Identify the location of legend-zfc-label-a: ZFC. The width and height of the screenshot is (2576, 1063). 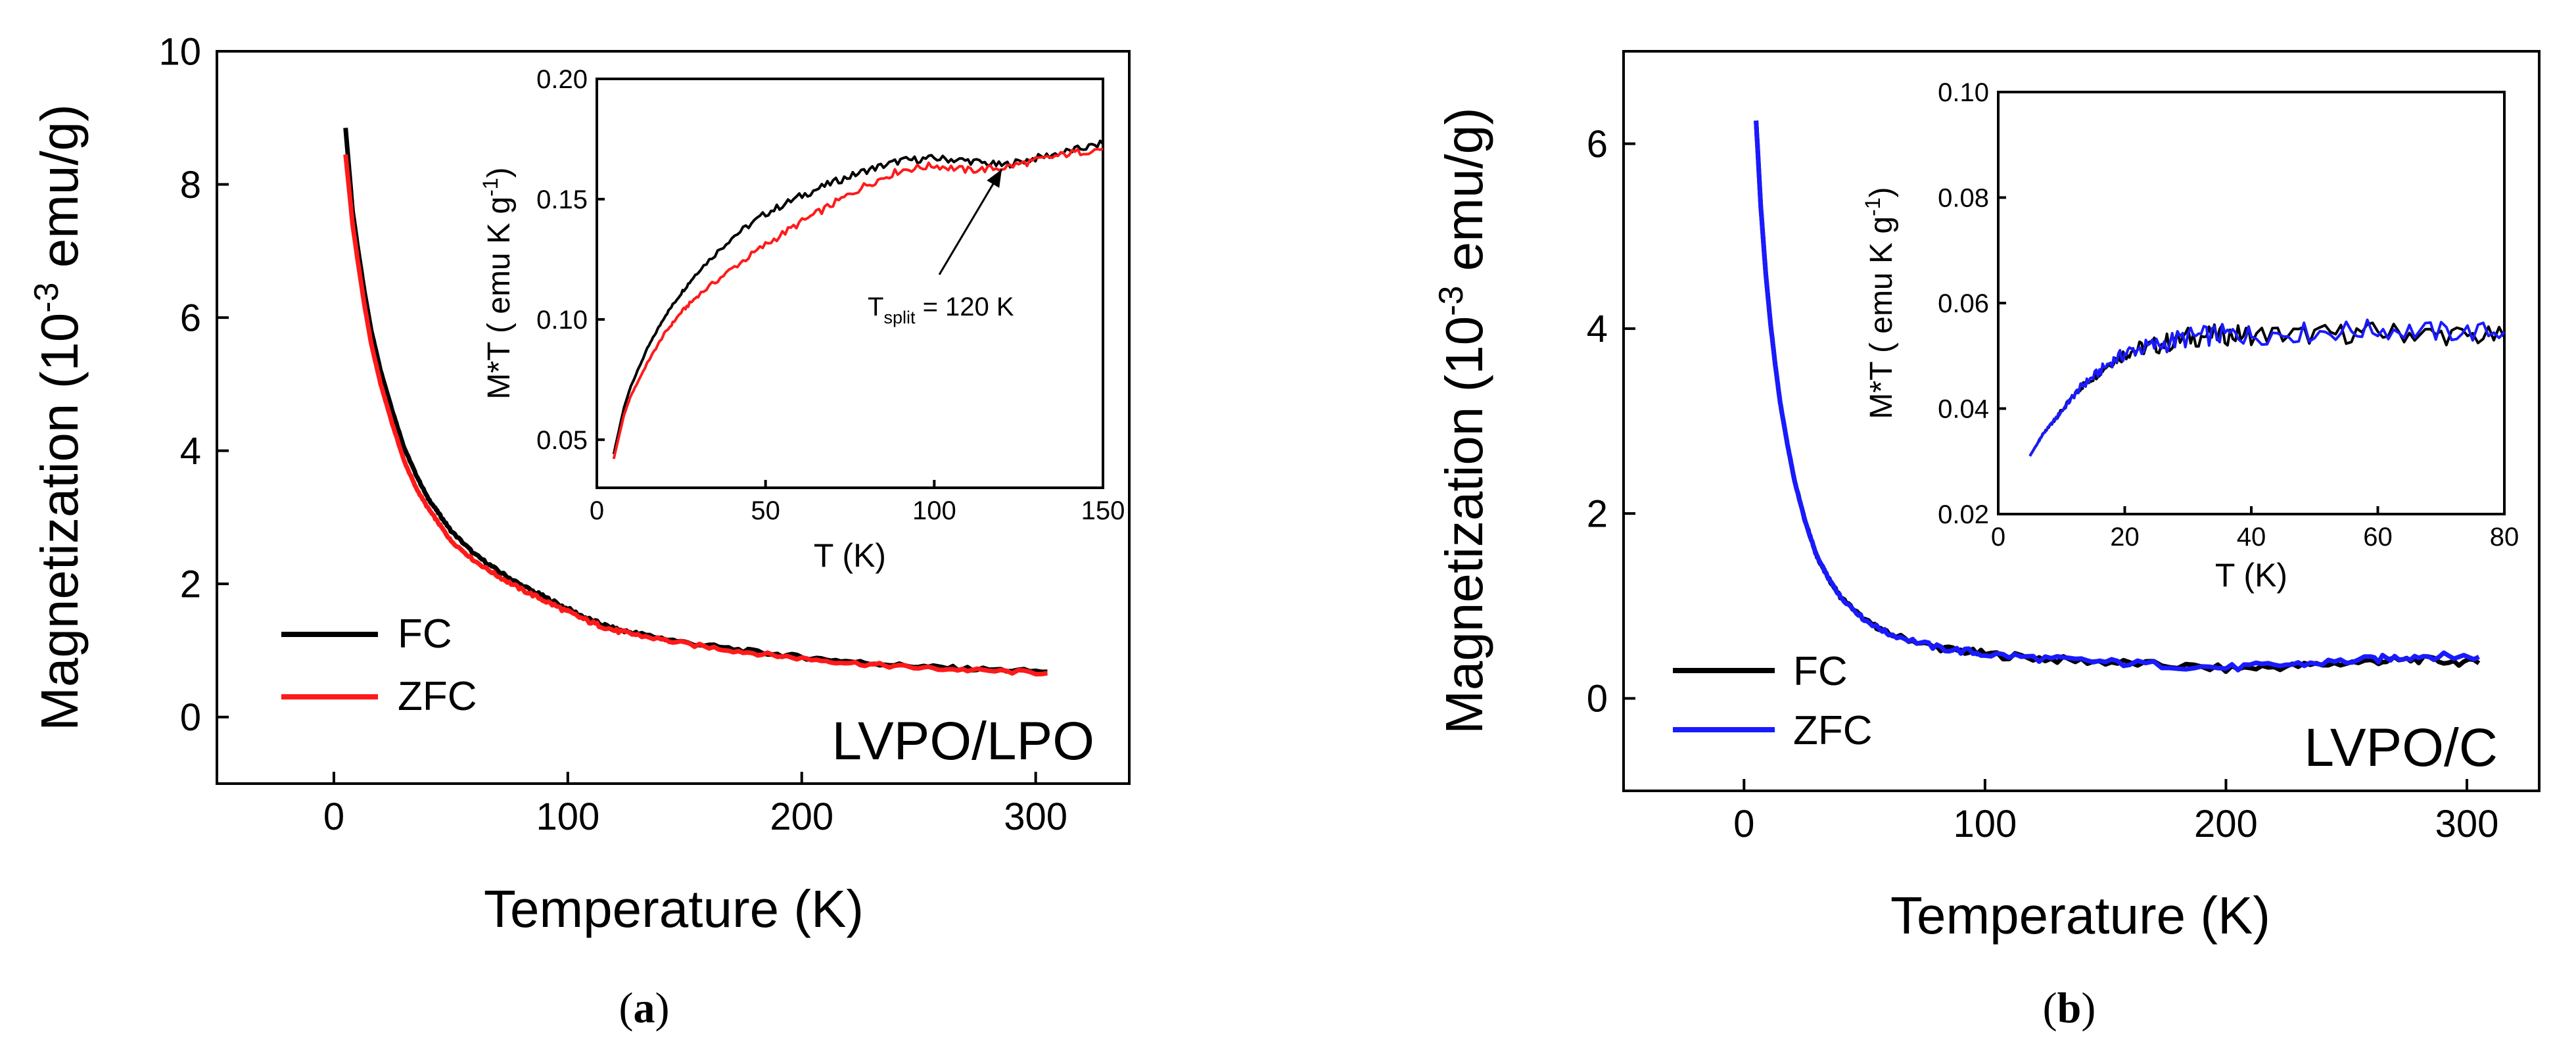
(437, 696).